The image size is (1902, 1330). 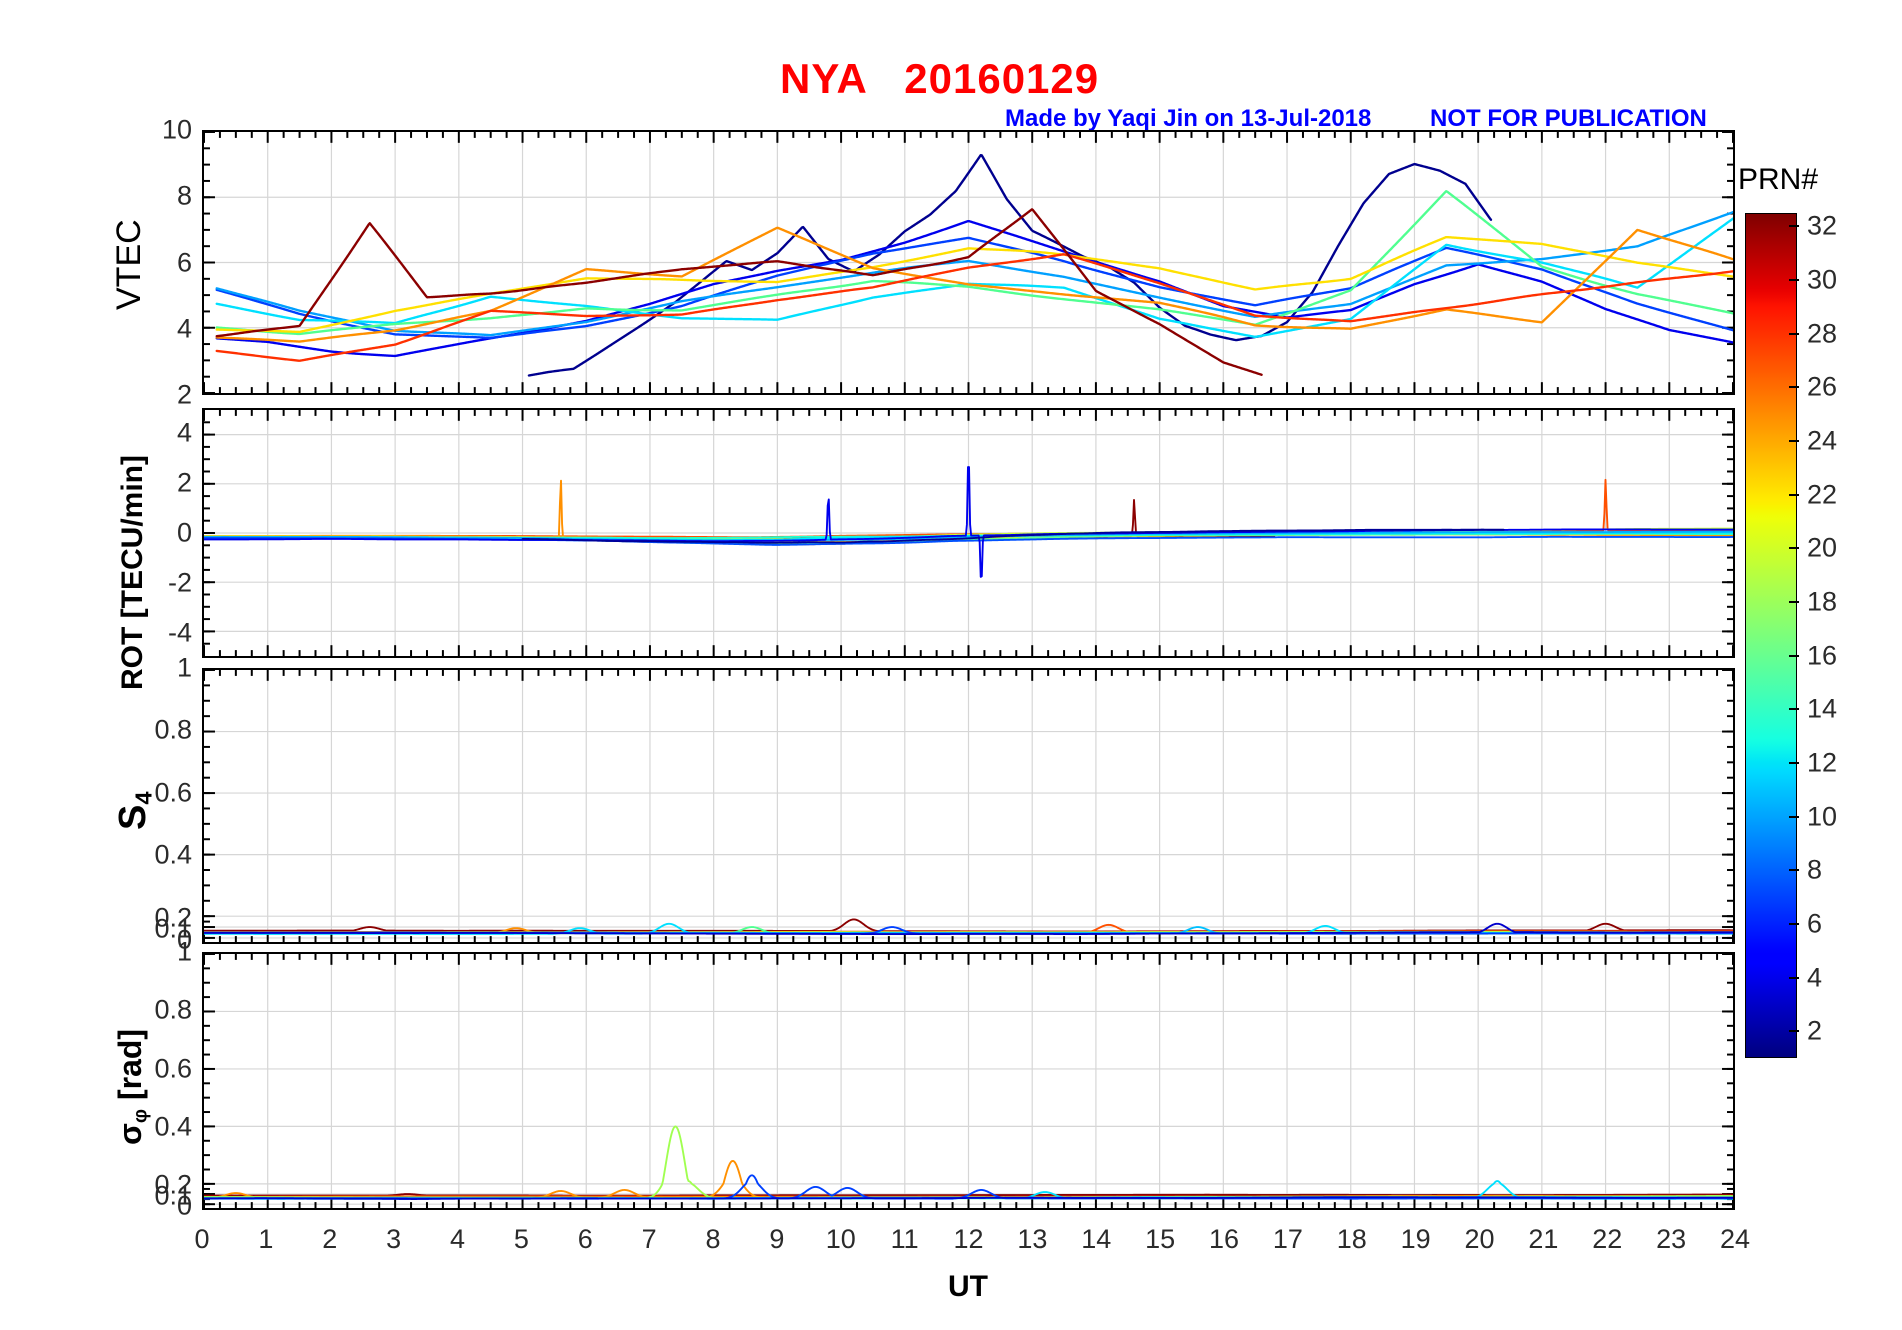 I want to click on colorbar-tick-label: 2, so click(x=1815, y=1030).